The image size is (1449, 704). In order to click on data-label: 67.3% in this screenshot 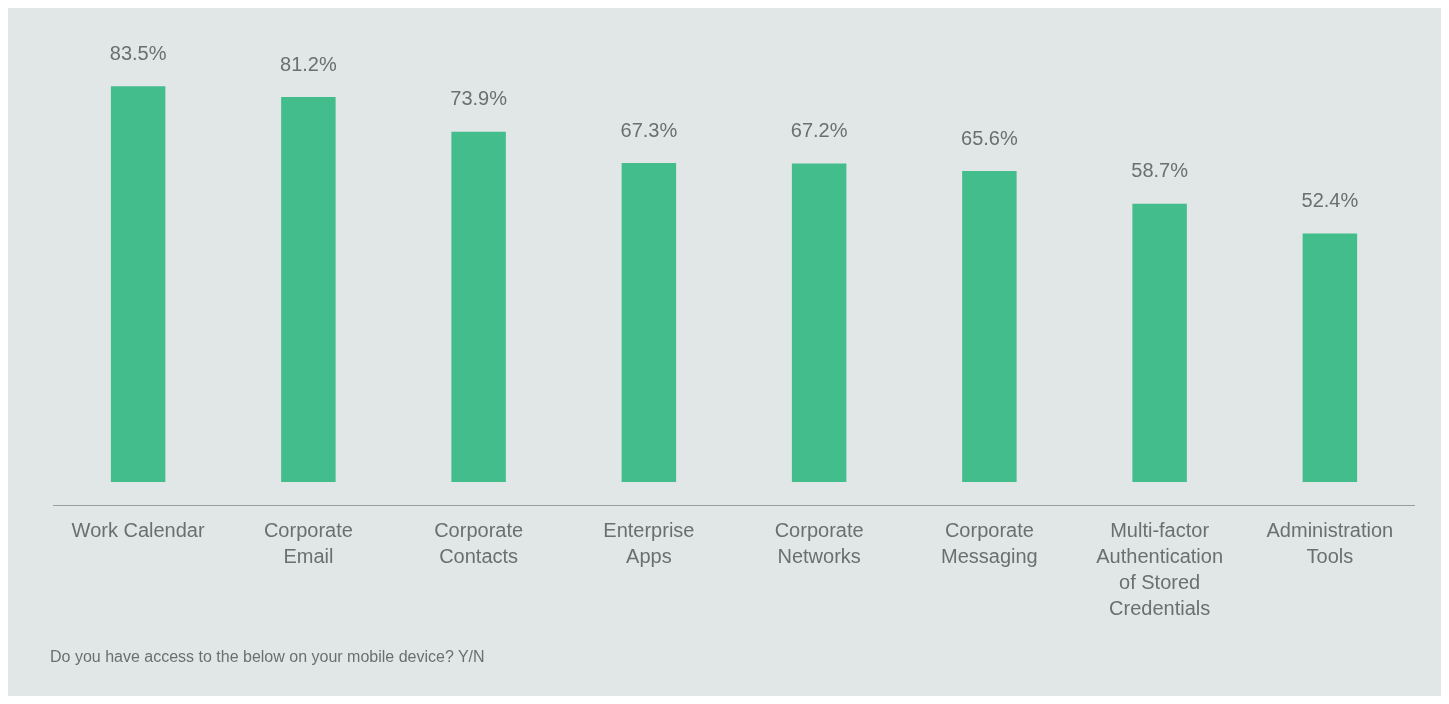, I will do `click(649, 129)`.